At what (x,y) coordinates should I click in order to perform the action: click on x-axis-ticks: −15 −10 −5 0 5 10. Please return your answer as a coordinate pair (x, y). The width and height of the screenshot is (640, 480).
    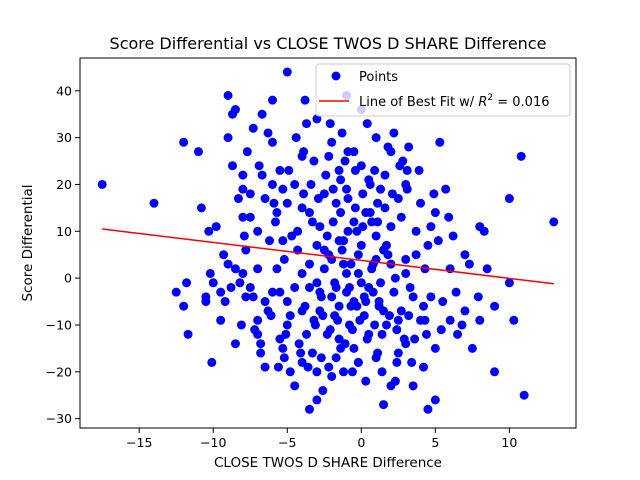
    Looking at the image, I should click on (321, 439).